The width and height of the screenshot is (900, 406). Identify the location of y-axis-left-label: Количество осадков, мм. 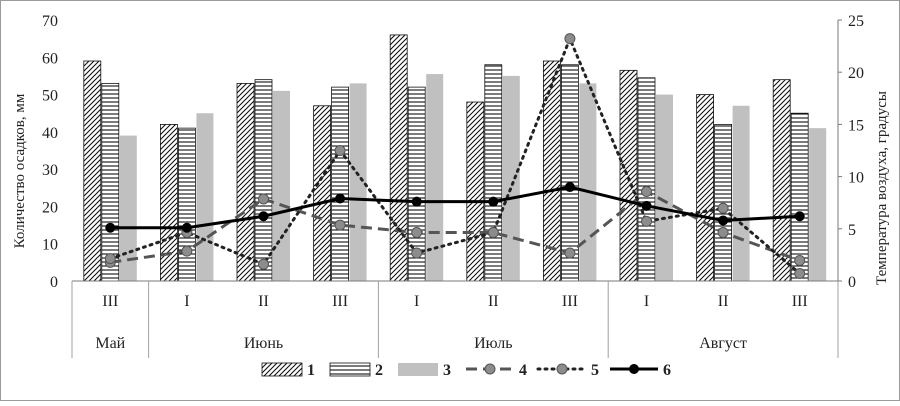
(20, 170).